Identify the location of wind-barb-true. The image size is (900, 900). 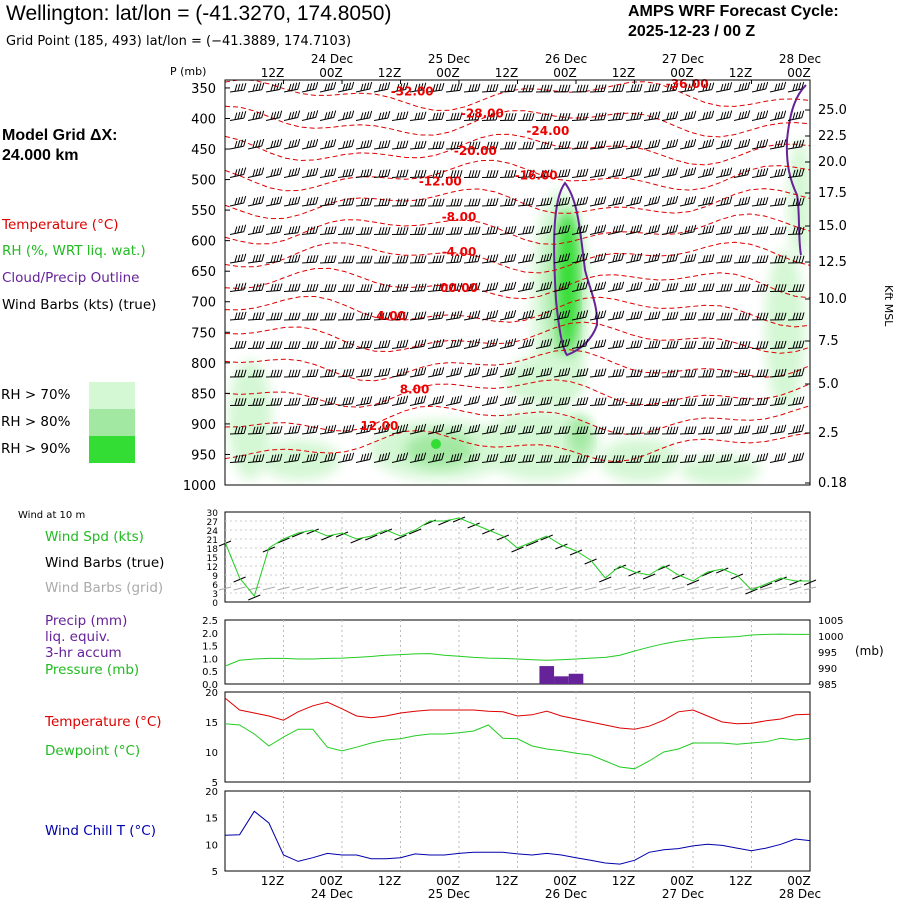
(576, 552).